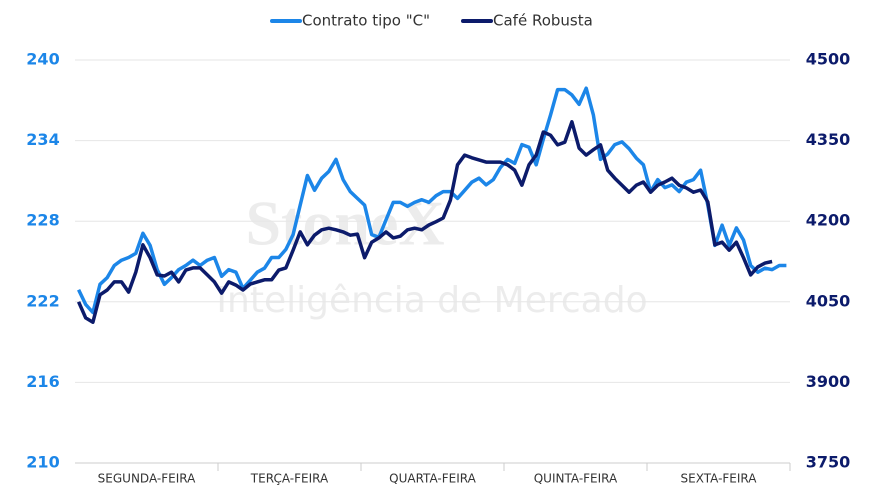 Image resolution: width=873 pixels, height=502 pixels. Describe the element at coordinates (432, 479) in the screenshot. I see `x-tick-label: QUARTA-FEIRA` at that location.